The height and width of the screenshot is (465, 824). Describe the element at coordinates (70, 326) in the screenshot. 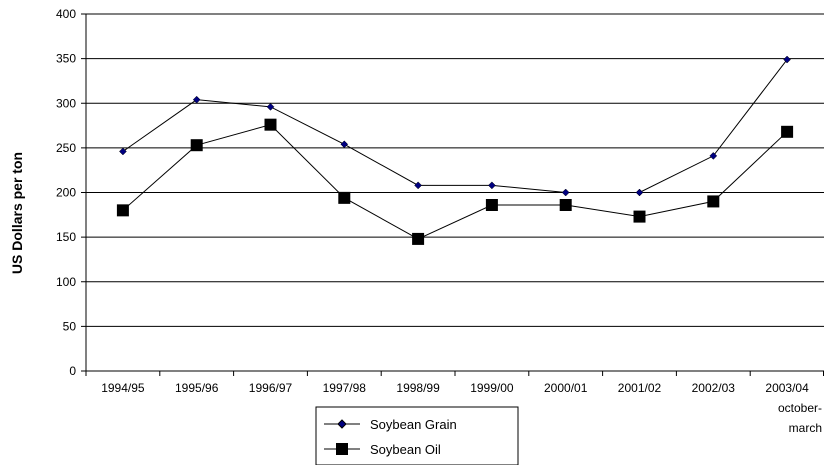

I see `y-tick-label: 50` at that location.